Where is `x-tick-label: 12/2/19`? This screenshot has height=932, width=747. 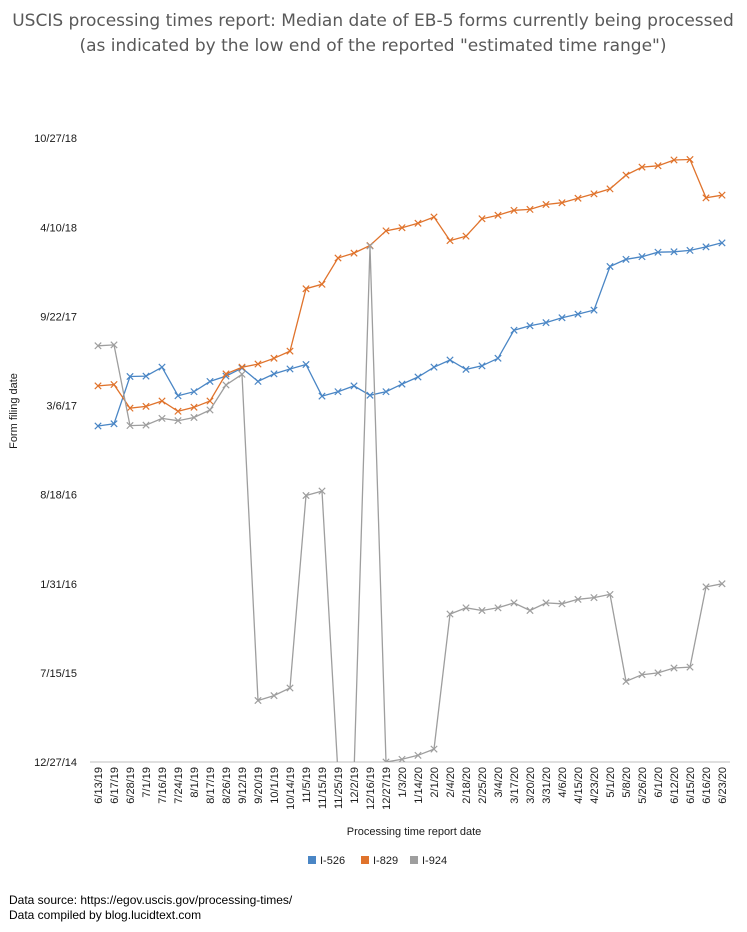 x-tick-label: 12/2/19 is located at coordinates (355, 785).